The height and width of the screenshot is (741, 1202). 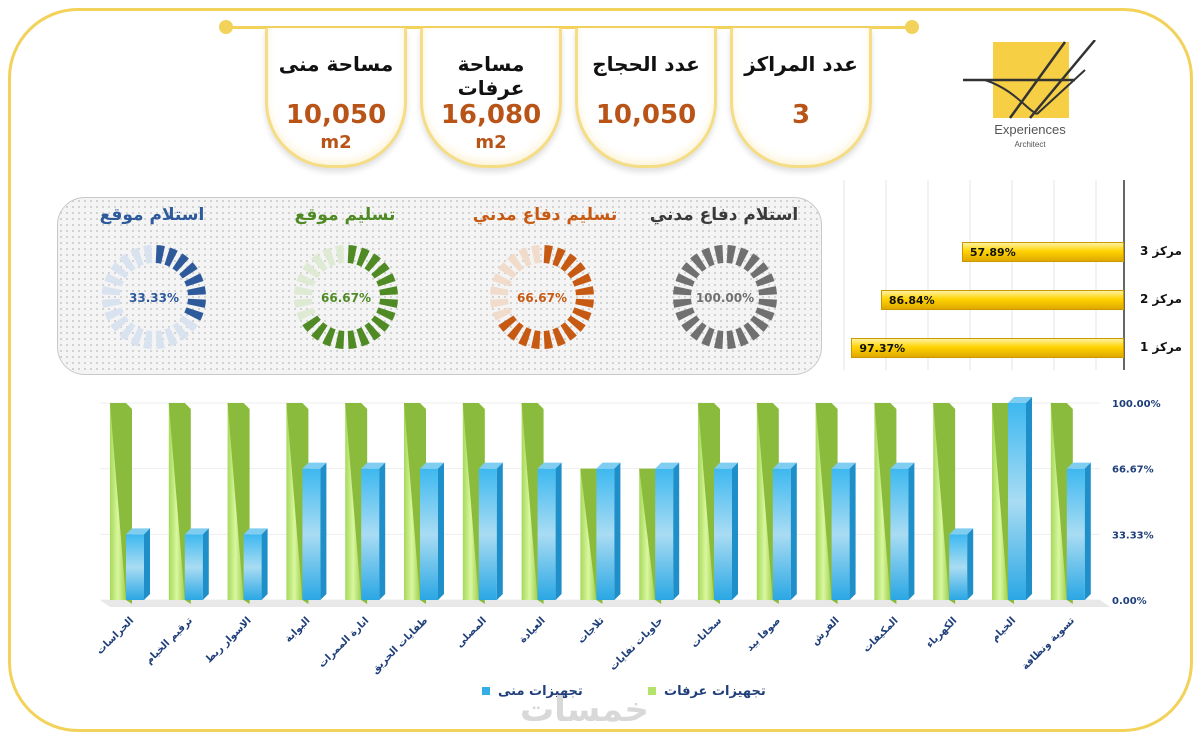 What do you see at coordinates (344, 642) in the screenshot?
I see `category-label: انارة الممرات` at bounding box center [344, 642].